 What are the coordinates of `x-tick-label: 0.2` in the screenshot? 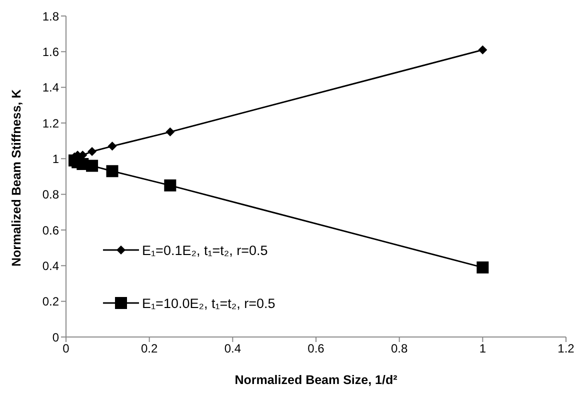 It's located at (149, 349).